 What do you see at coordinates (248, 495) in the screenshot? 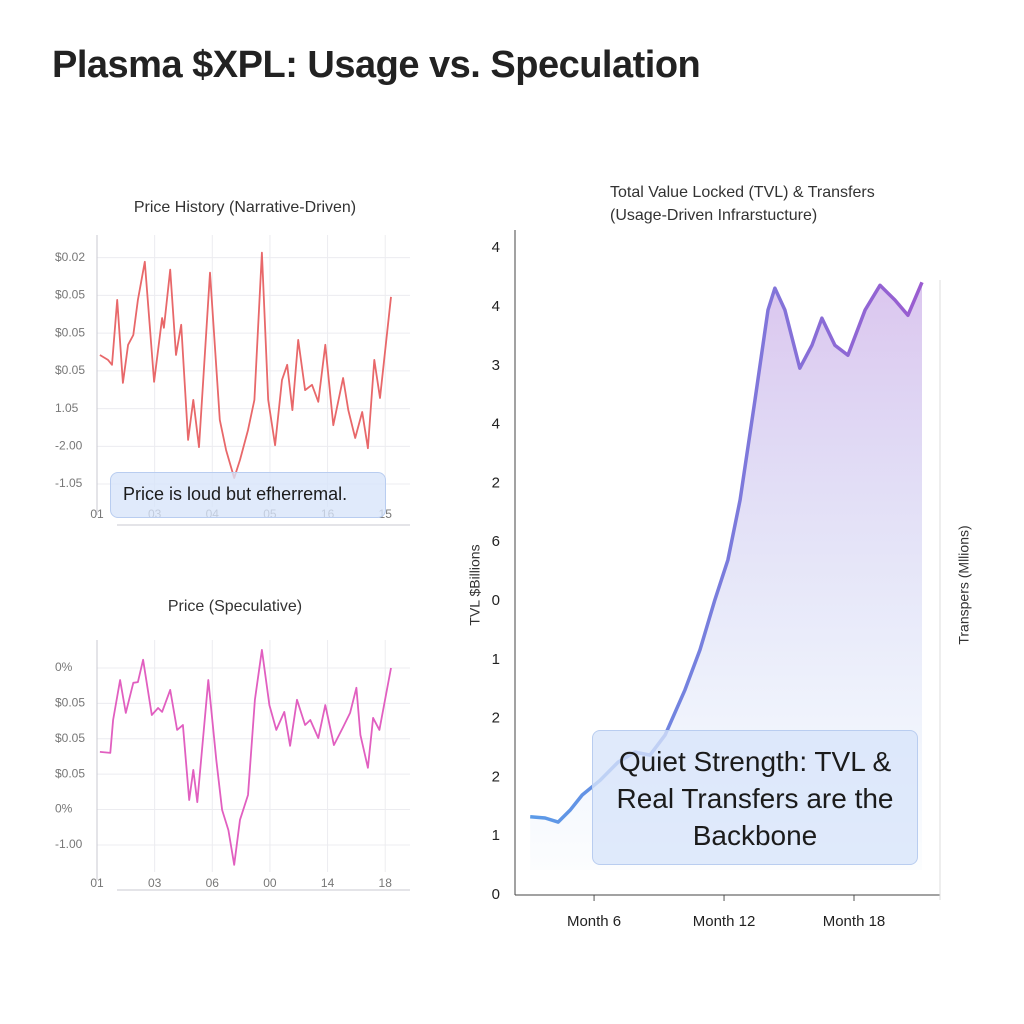
I see `annotation: Price is loud but efherremal.` at bounding box center [248, 495].